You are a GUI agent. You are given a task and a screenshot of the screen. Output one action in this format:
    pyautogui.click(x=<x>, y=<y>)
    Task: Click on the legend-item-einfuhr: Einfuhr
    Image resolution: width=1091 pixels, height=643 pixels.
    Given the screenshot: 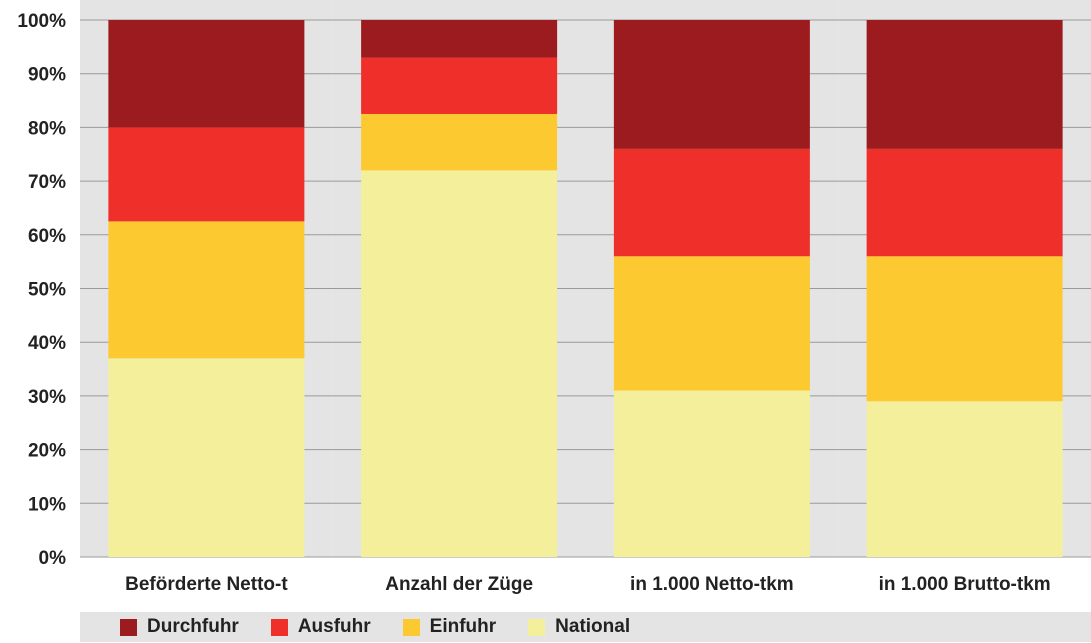 What is the action you would take?
    pyautogui.click(x=449, y=627)
    